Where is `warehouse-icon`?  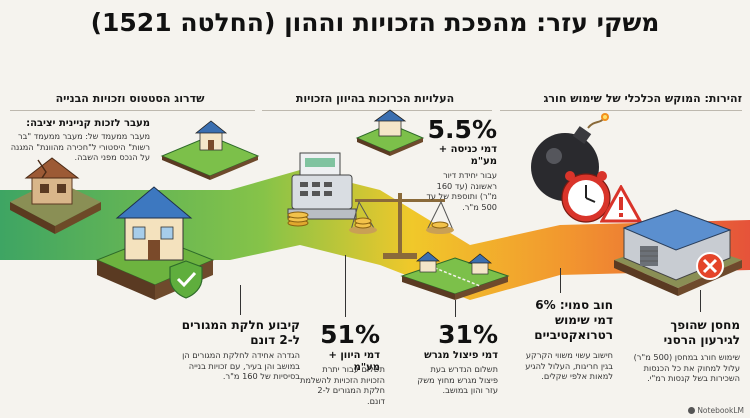 warehouse-icon is located at coordinates (678, 252).